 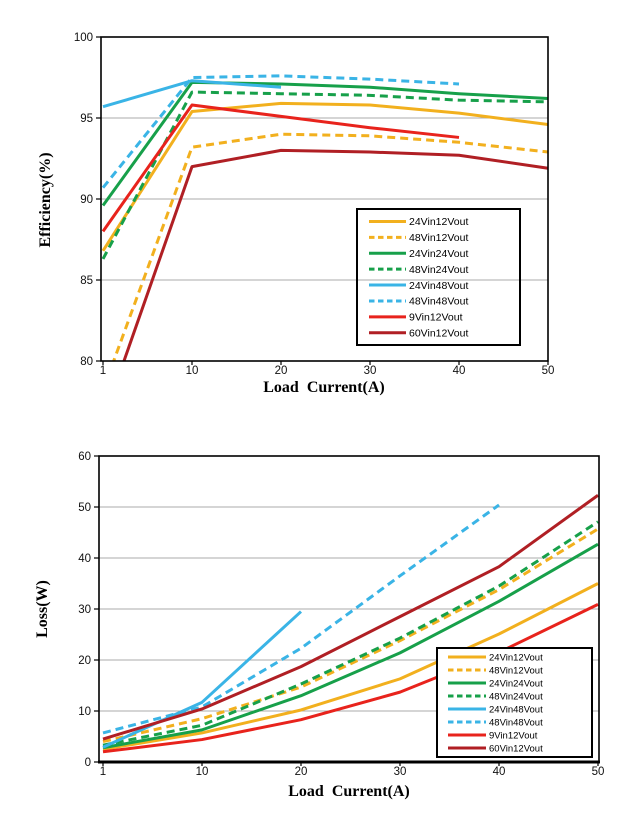 What do you see at coordinates (280, 131) in the screenshot?
I see `series-line-48Vin48Vout` at bounding box center [280, 131].